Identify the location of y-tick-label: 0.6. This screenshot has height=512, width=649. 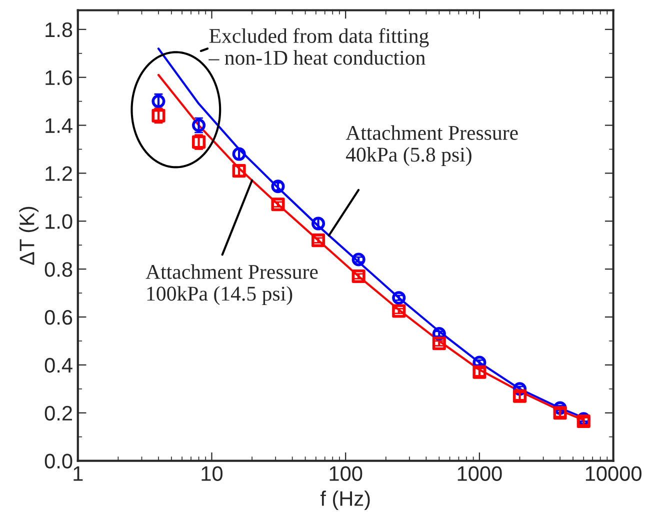
(58, 317).